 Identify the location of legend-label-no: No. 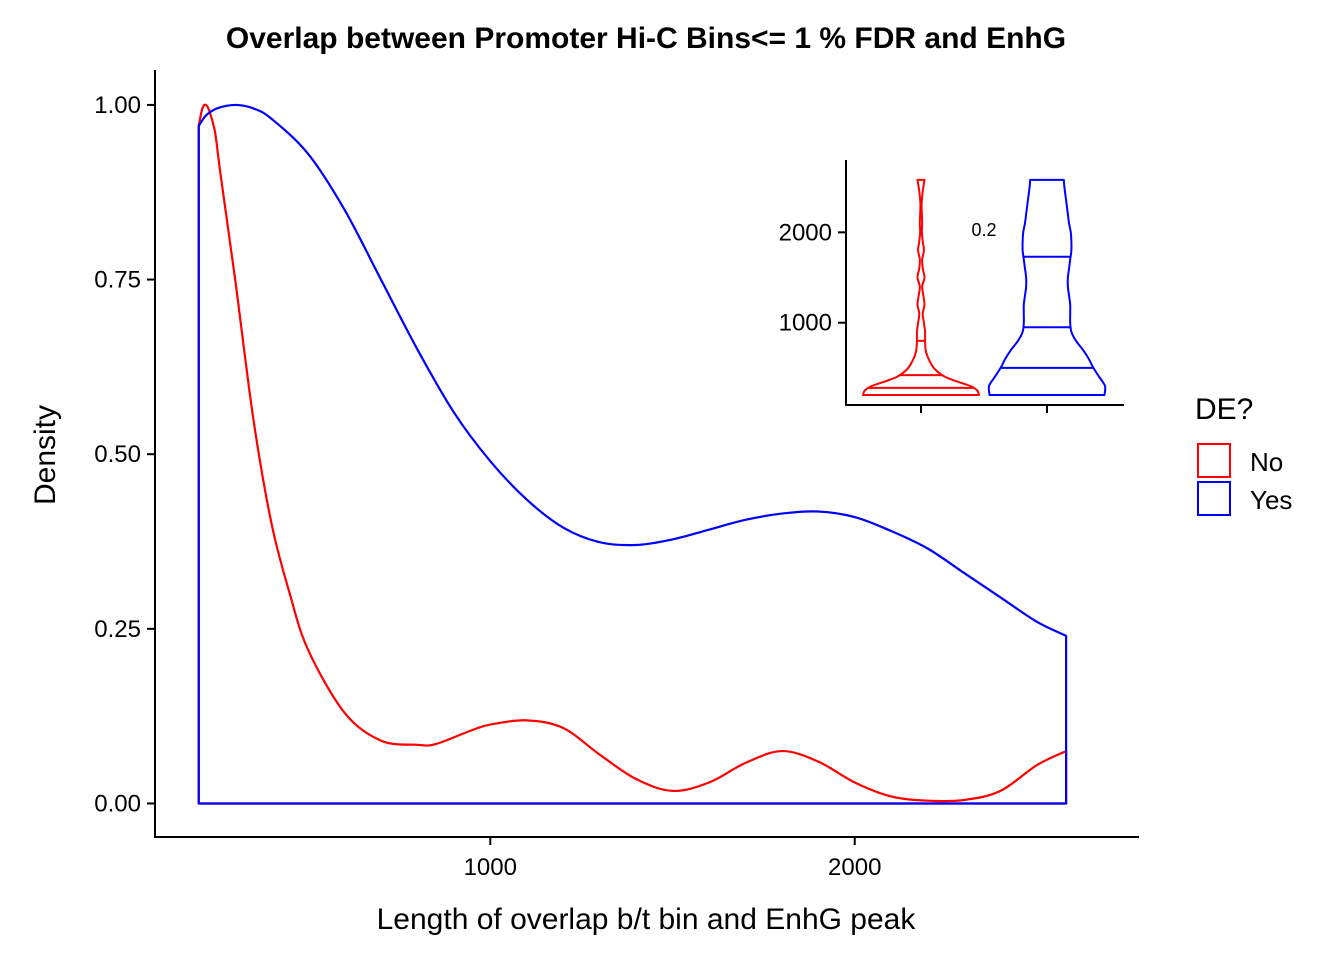
(1266, 462).